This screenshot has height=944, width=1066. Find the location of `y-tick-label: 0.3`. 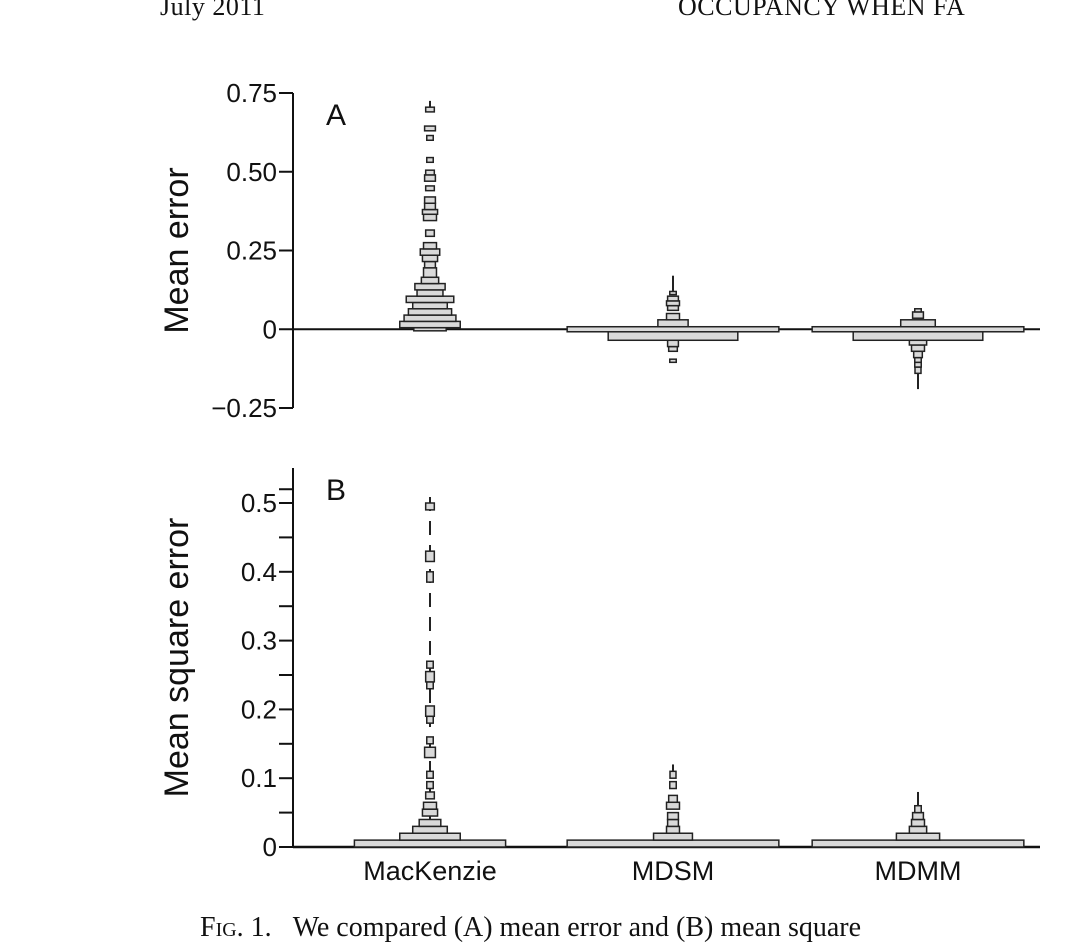

y-tick-label: 0.3 is located at coordinates (259, 641).